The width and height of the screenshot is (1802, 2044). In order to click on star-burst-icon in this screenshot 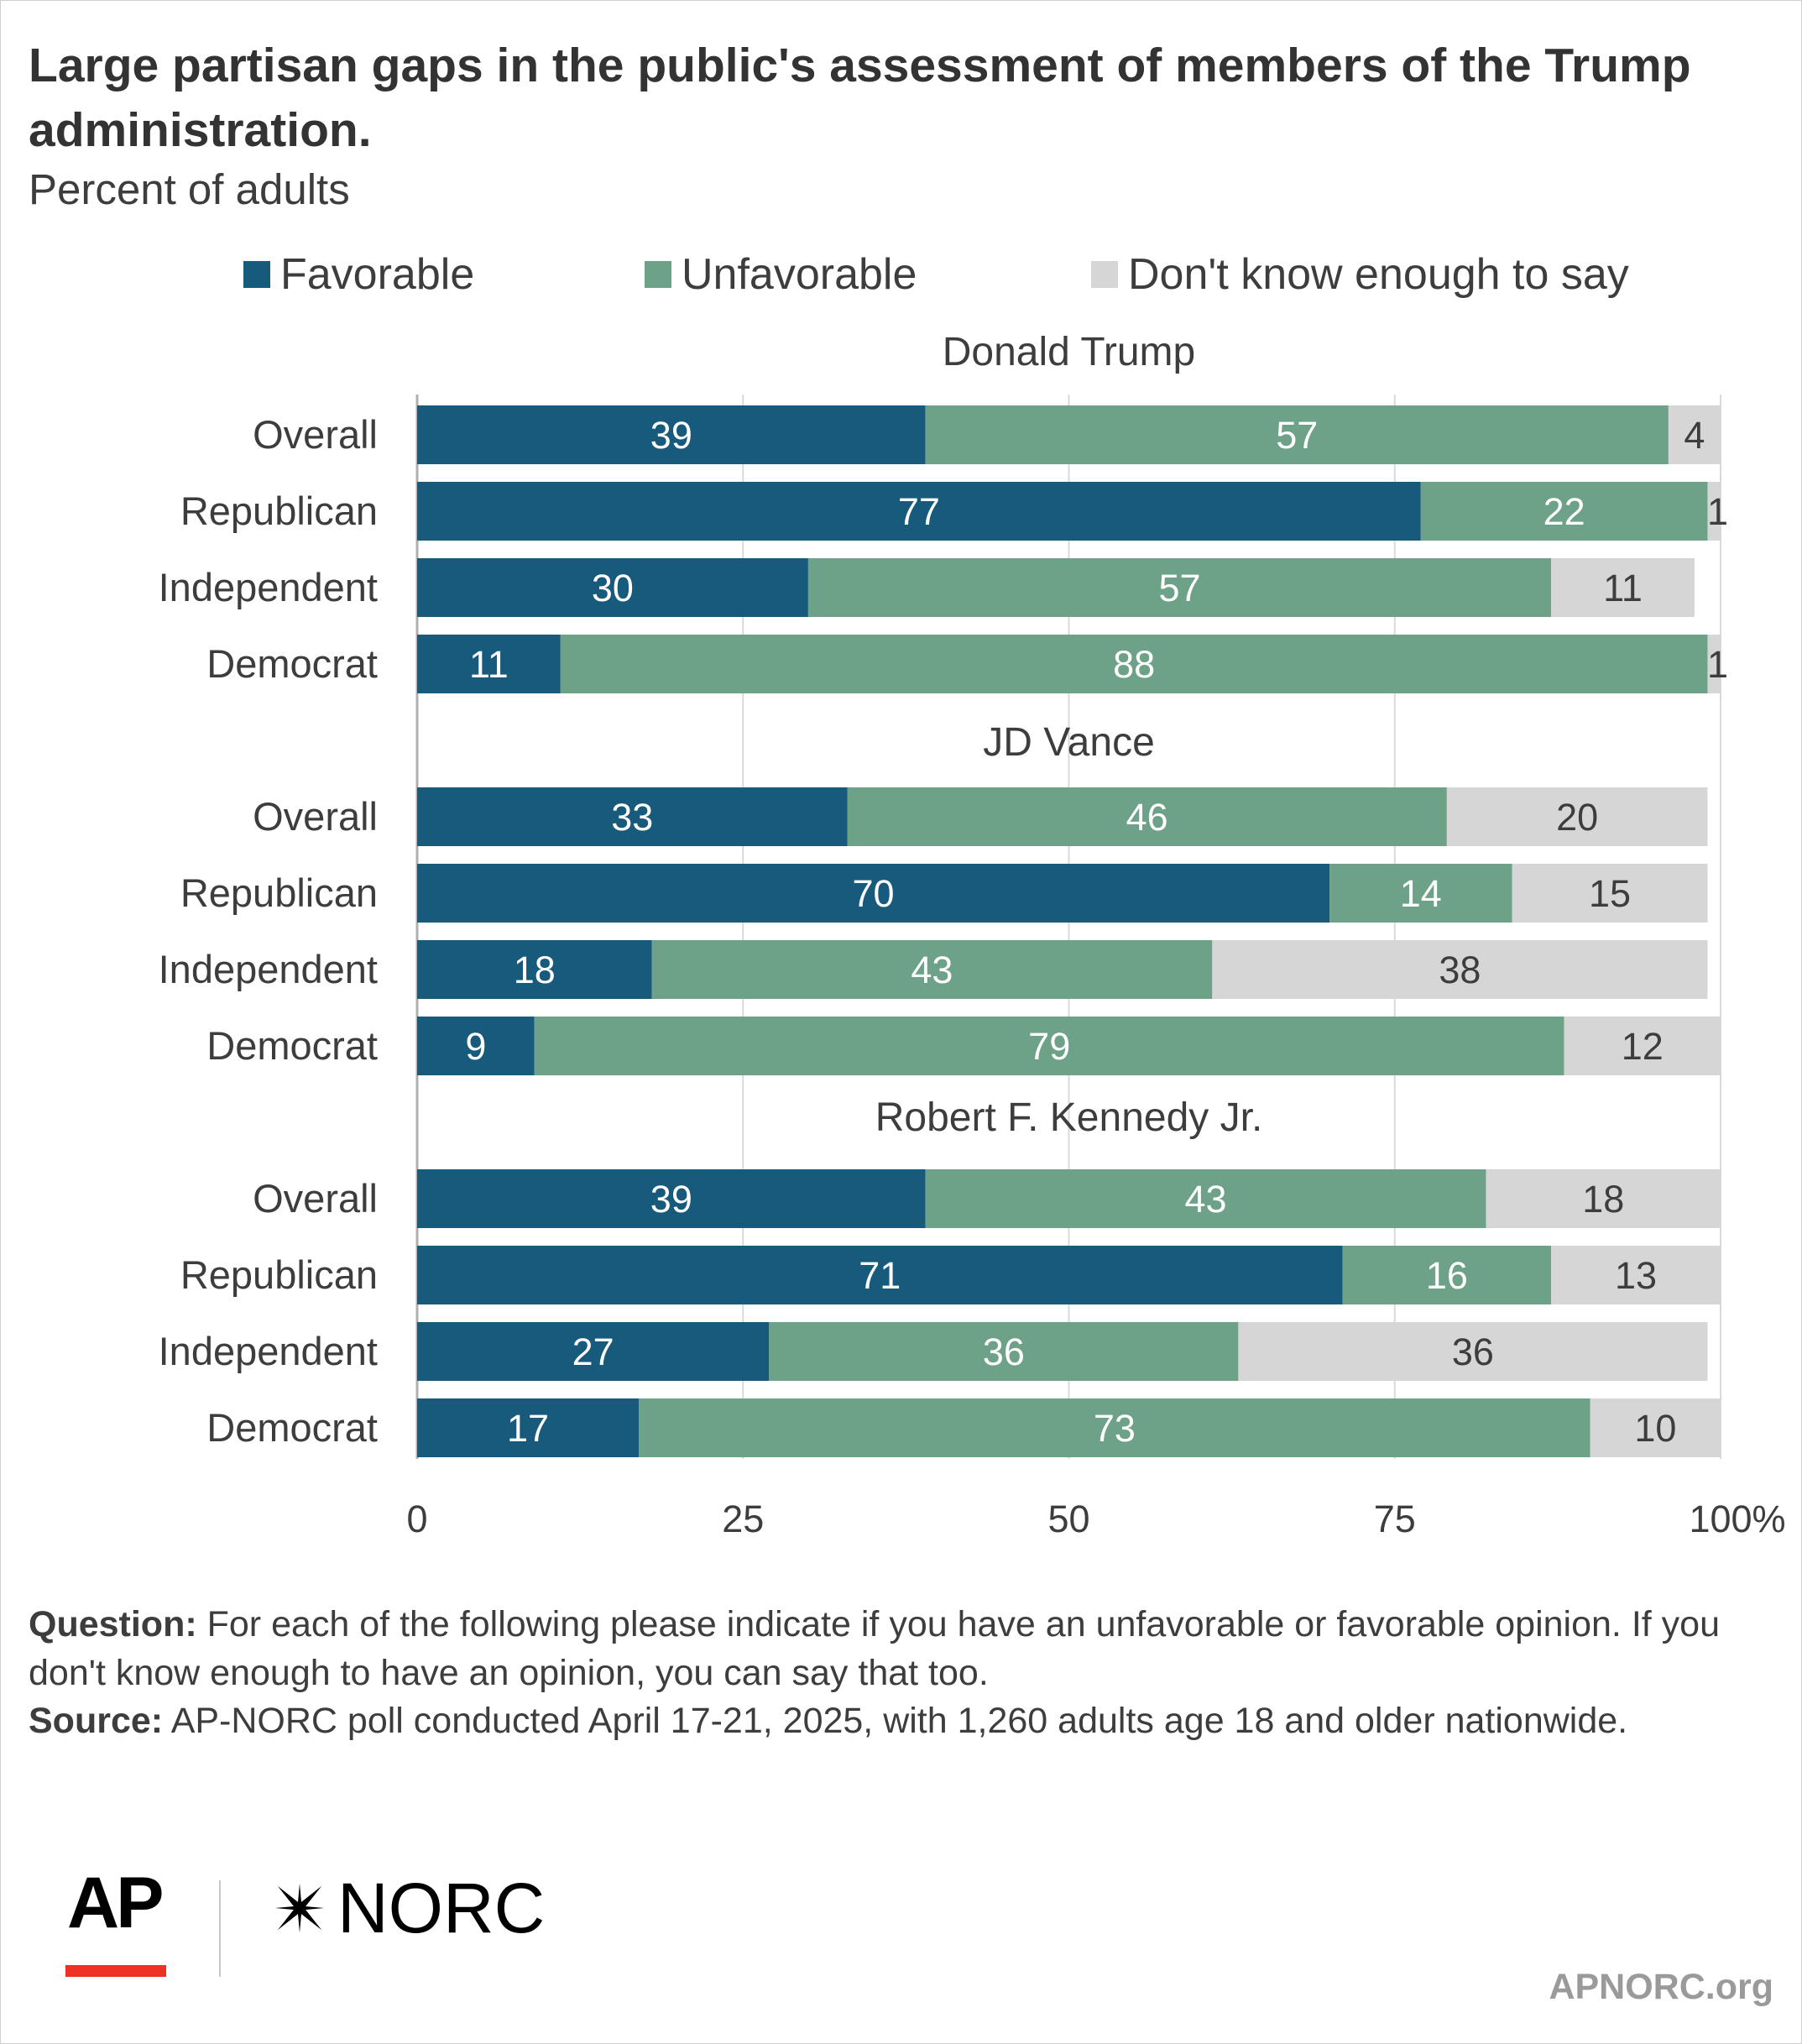, I will do `click(299, 1908)`.